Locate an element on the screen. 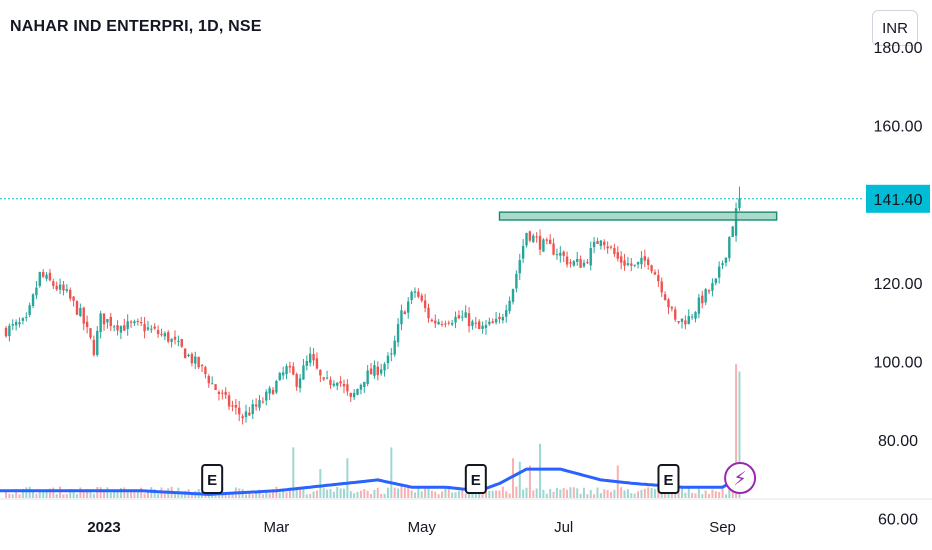 This screenshot has height=550, width=932. x-tick-label: 2023 is located at coordinates (103, 527).